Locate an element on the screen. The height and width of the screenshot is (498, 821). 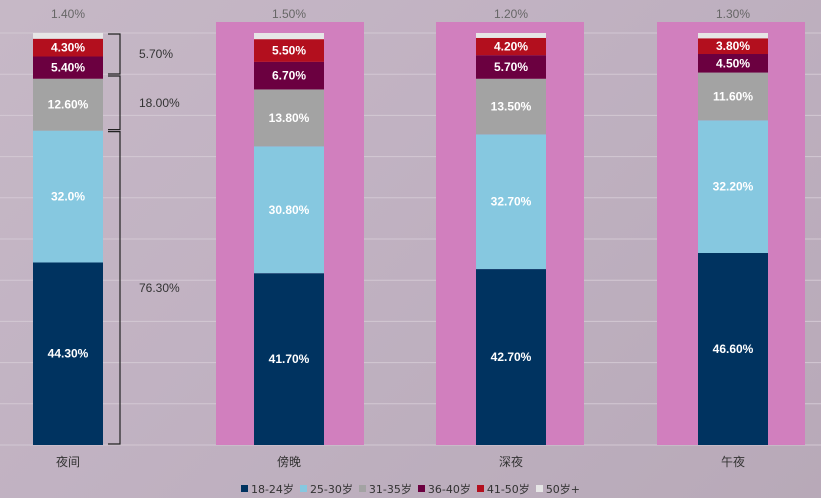
data-label: 30.80% is located at coordinates (289, 210).